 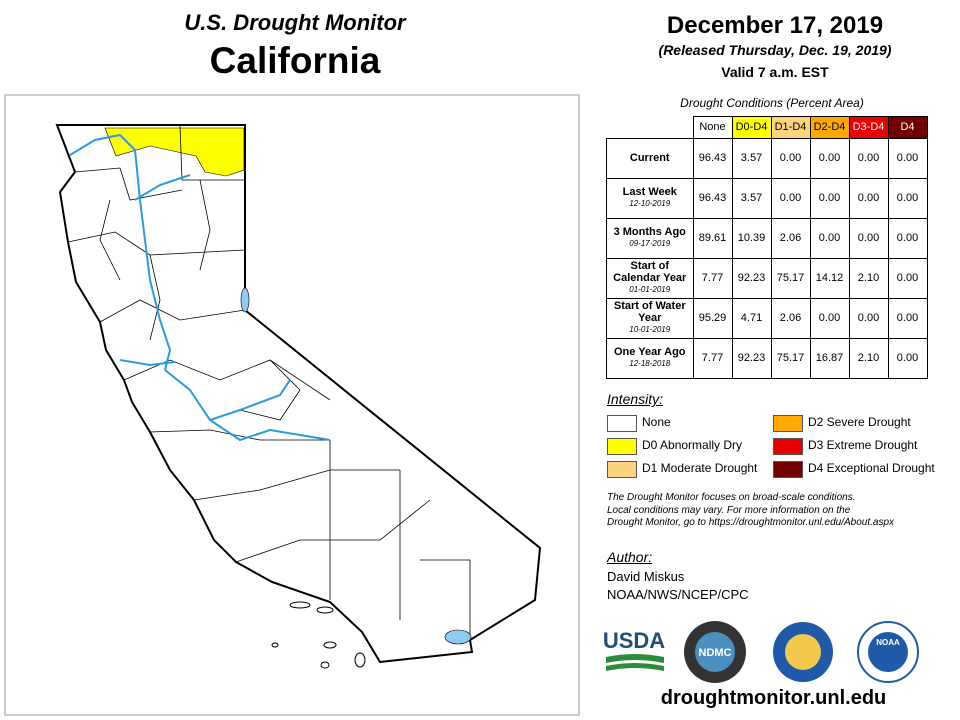 I want to click on noaa-logo: NOAA, so click(x=888, y=642).